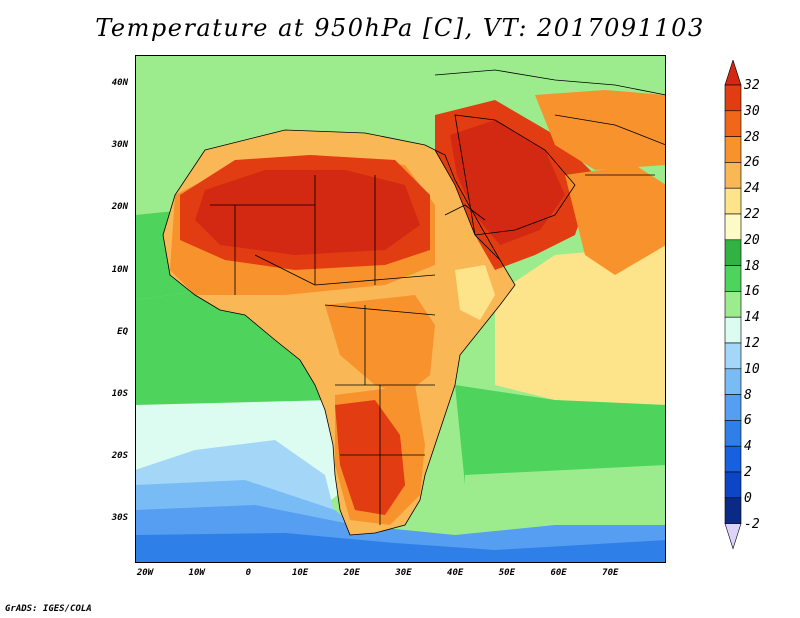 This screenshot has height=618, width=800. Describe the element at coordinates (752, 214) in the screenshot. I see `colorbar-tick-label: 22` at that location.